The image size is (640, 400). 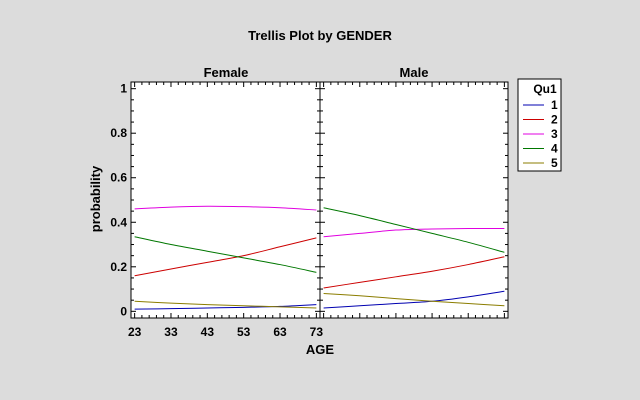 I want to click on x-axis-label: AGE, so click(x=320, y=349).